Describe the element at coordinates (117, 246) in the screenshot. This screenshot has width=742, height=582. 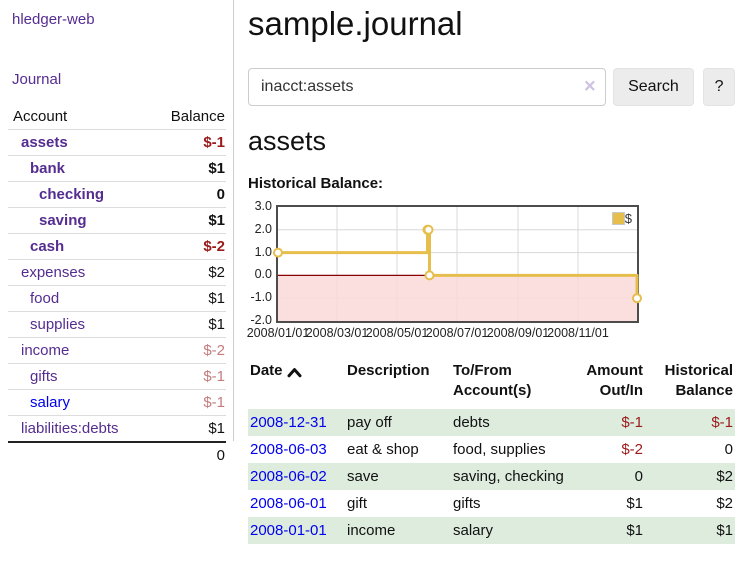
I see `account-row: cash $-2` at that location.